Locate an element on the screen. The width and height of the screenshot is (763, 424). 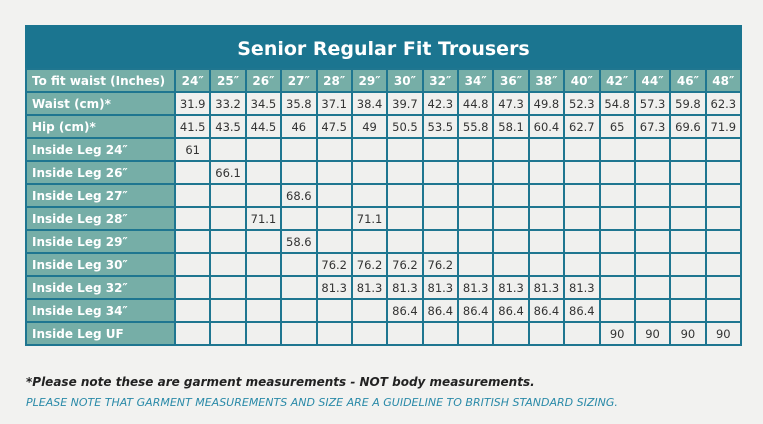
measurement-cell: 67.3 is located at coordinates (652, 126).